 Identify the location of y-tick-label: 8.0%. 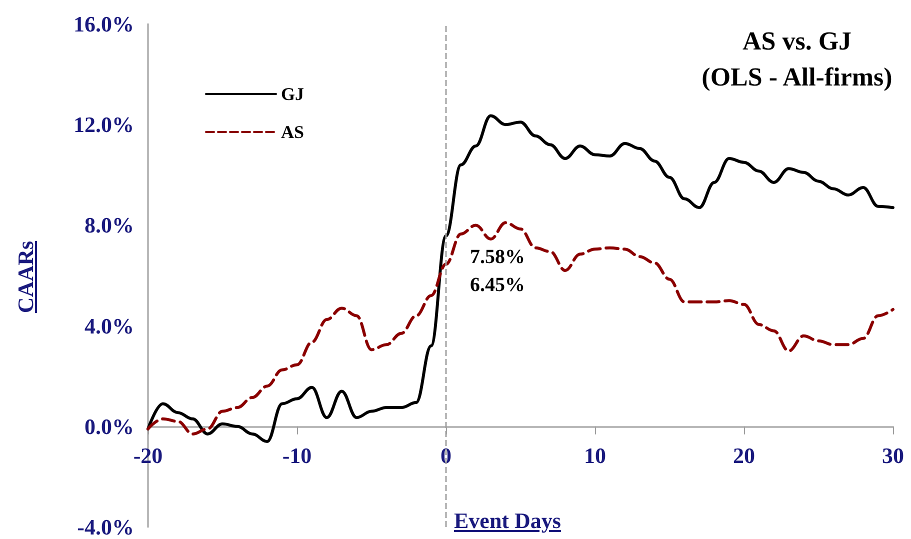
(109, 225).